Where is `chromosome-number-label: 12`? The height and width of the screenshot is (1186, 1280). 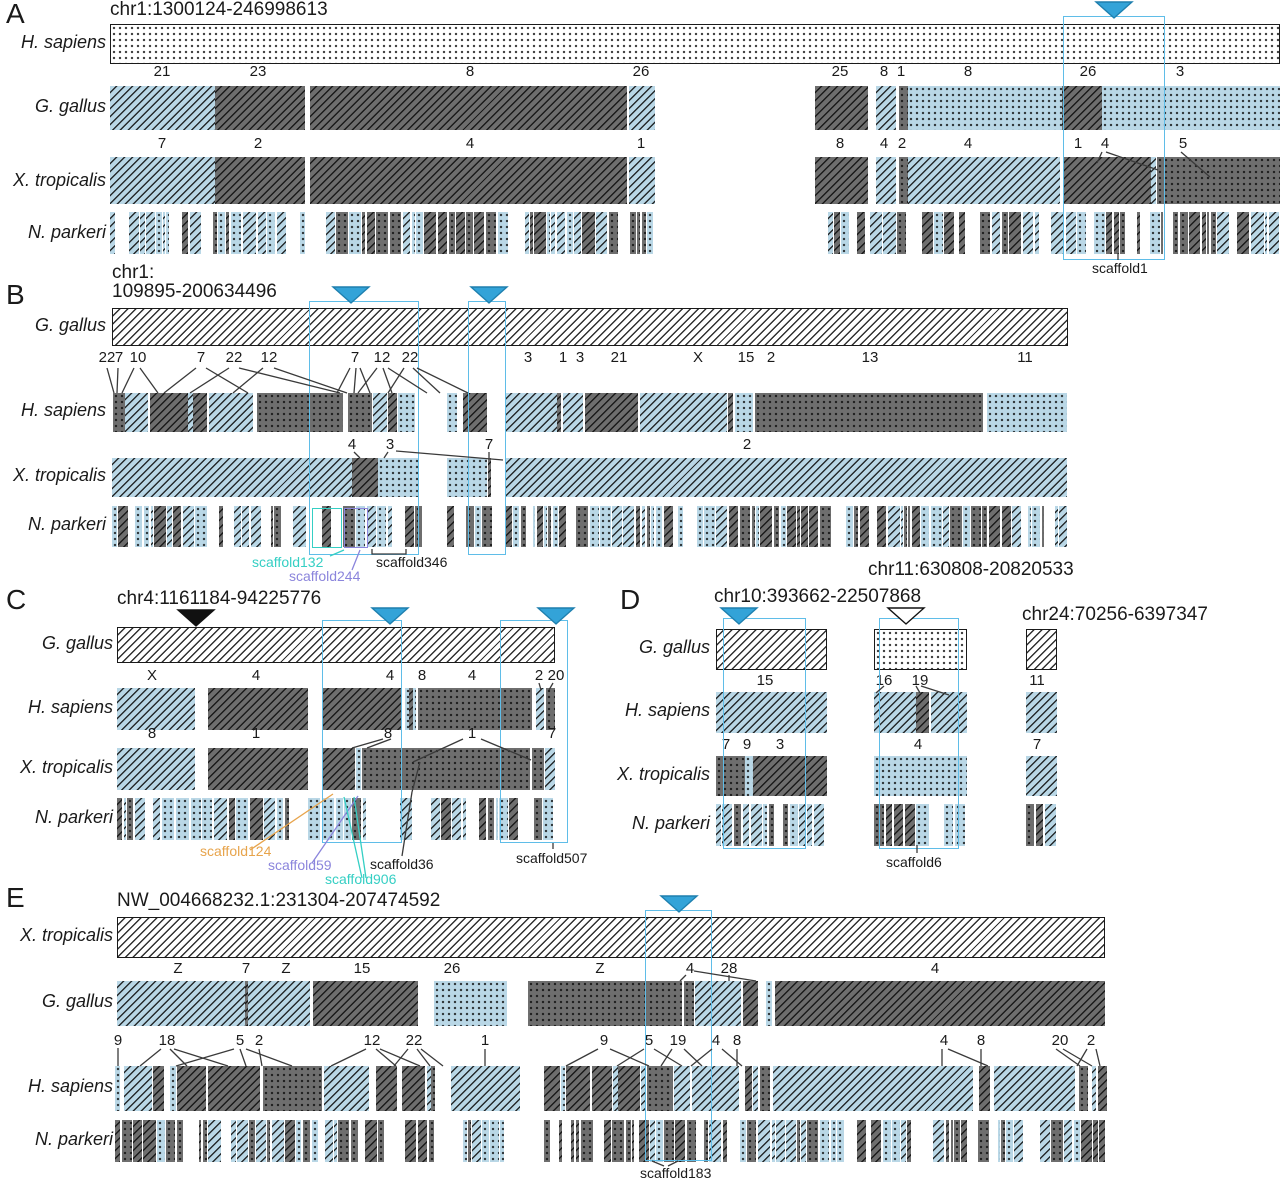 chromosome-number-label: 12 is located at coordinates (372, 1040).